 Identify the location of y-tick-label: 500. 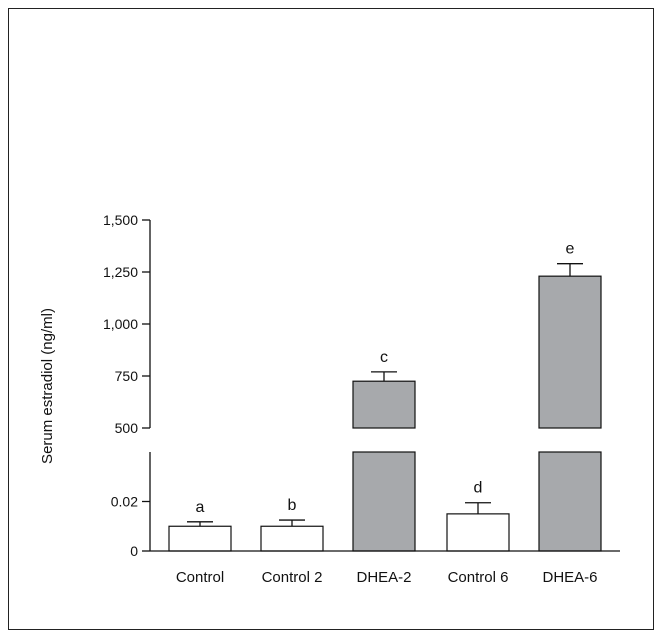
(127, 428).